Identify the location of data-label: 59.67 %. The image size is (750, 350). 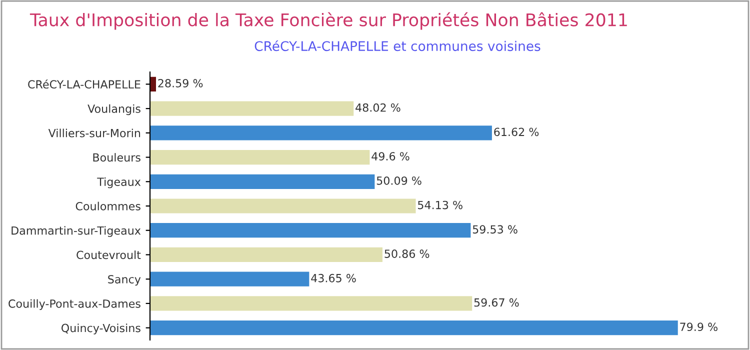
(496, 302).